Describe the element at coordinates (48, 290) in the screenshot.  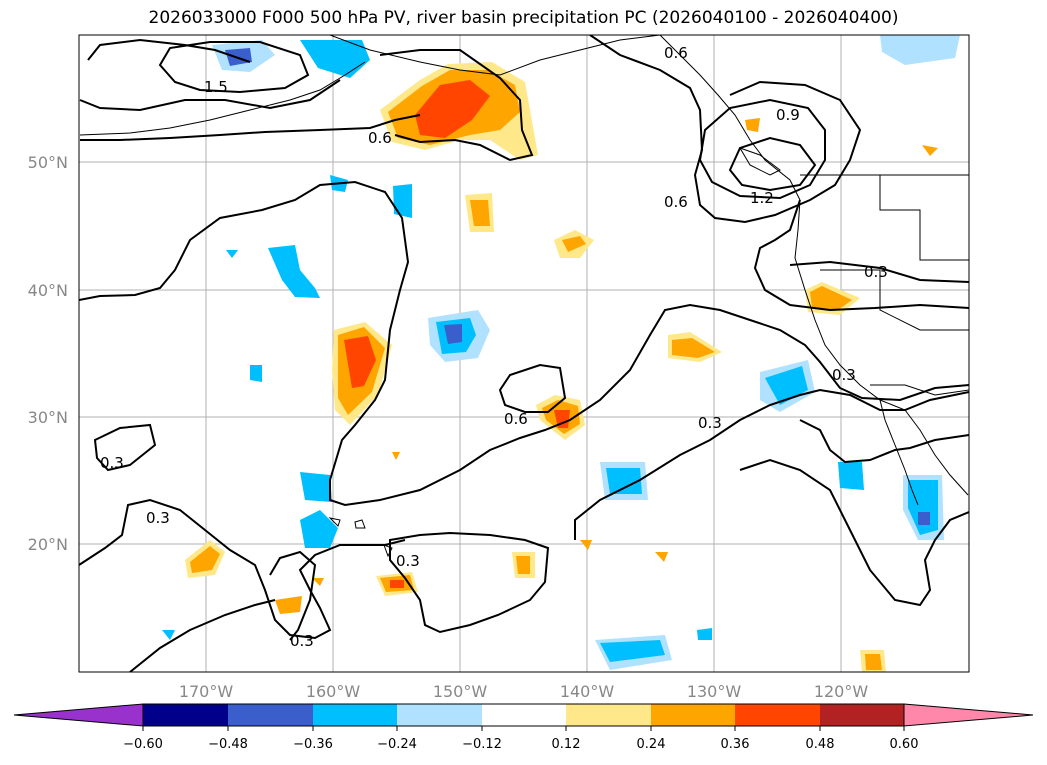
I see `lat-label: 40°N` at that location.